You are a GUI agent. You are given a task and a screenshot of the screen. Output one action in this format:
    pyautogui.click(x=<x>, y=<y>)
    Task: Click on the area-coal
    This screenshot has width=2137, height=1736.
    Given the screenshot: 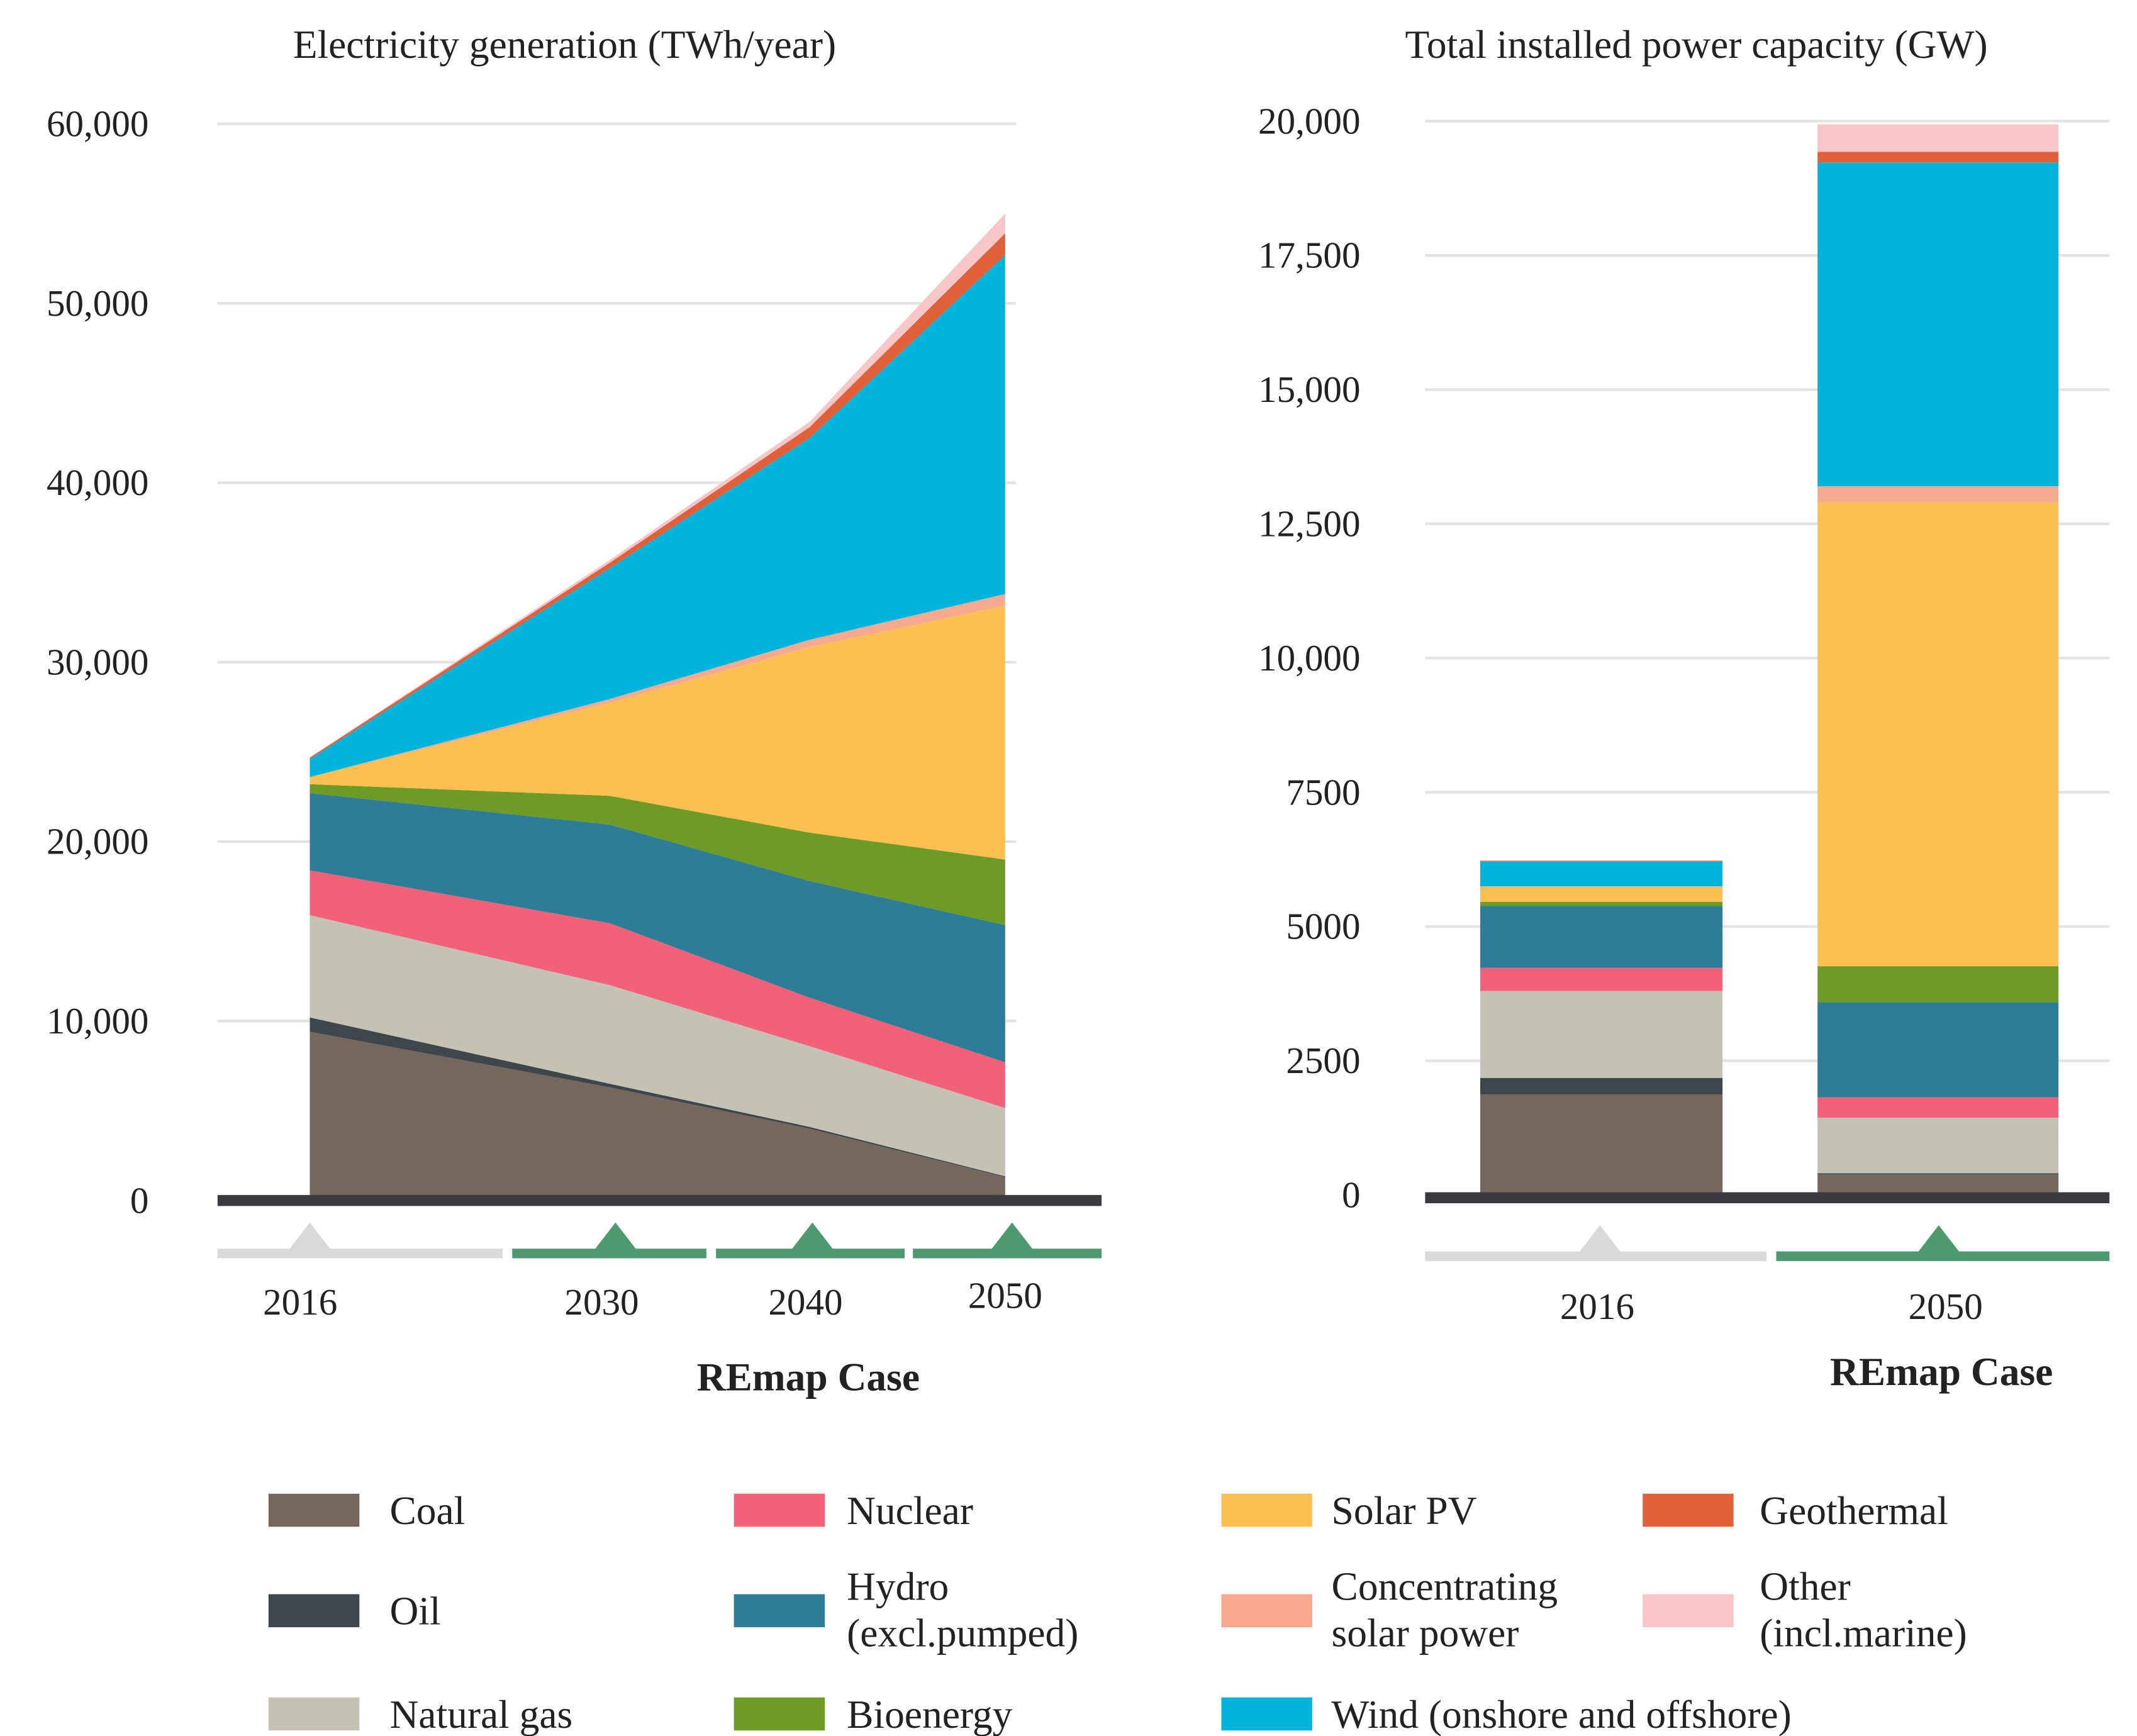 What is the action you would take?
    pyautogui.click(x=657, y=1116)
    